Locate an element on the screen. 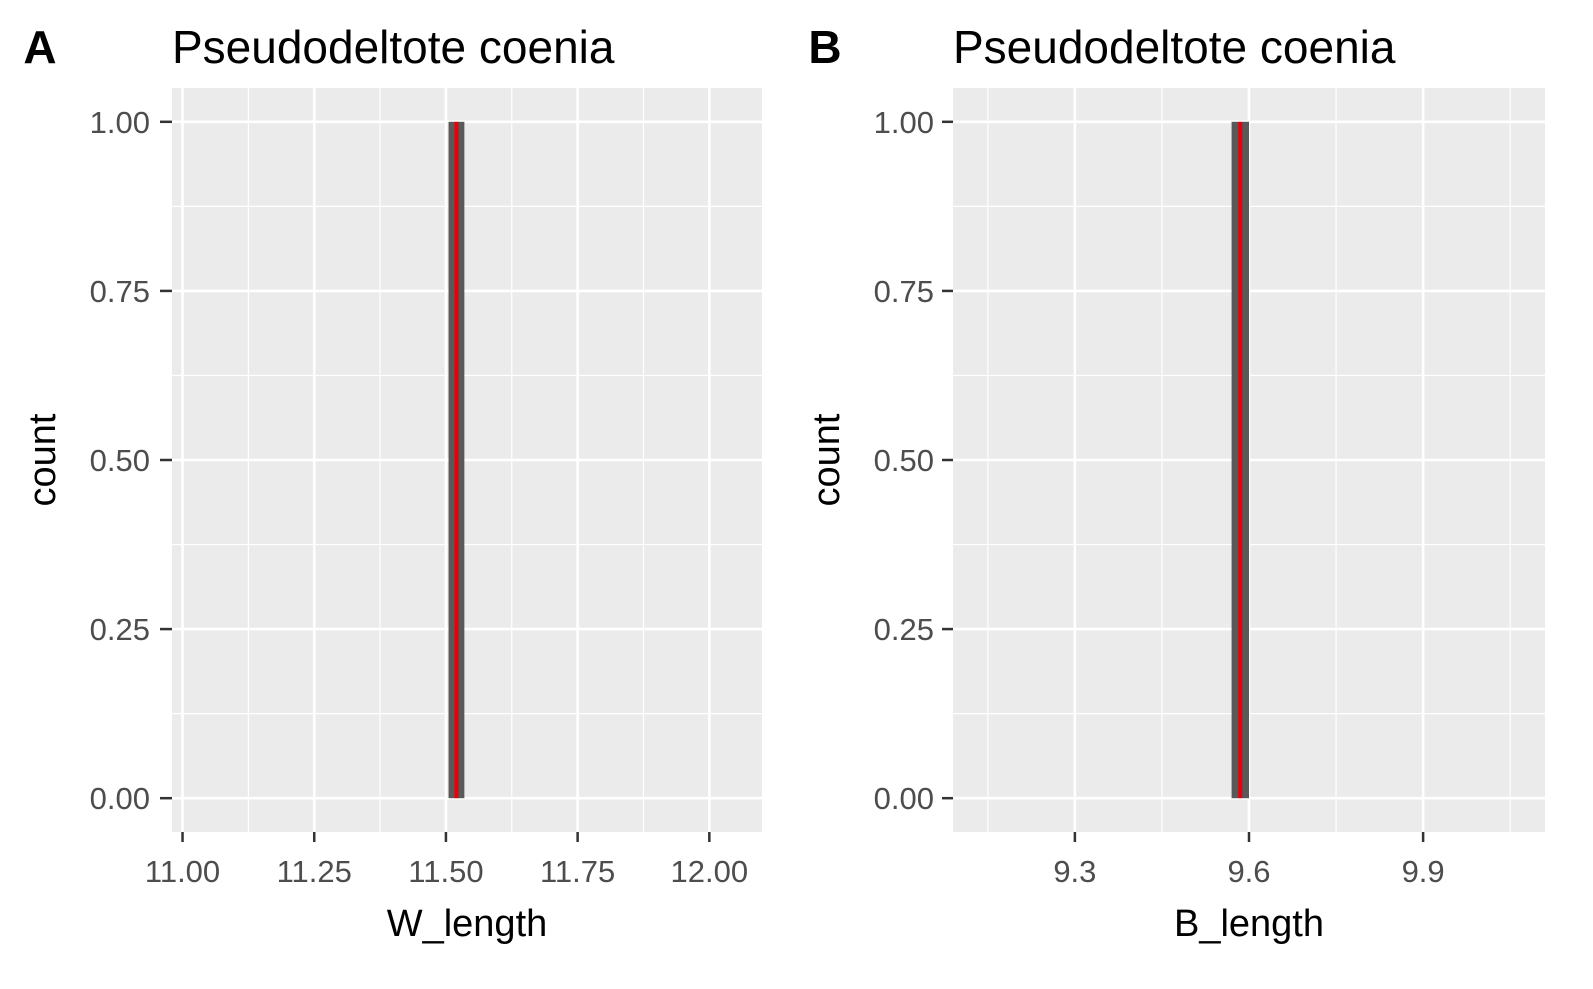 This screenshot has width=1593, height=989. x-tick-label: 12.00 is located at coordinates (710, 871).